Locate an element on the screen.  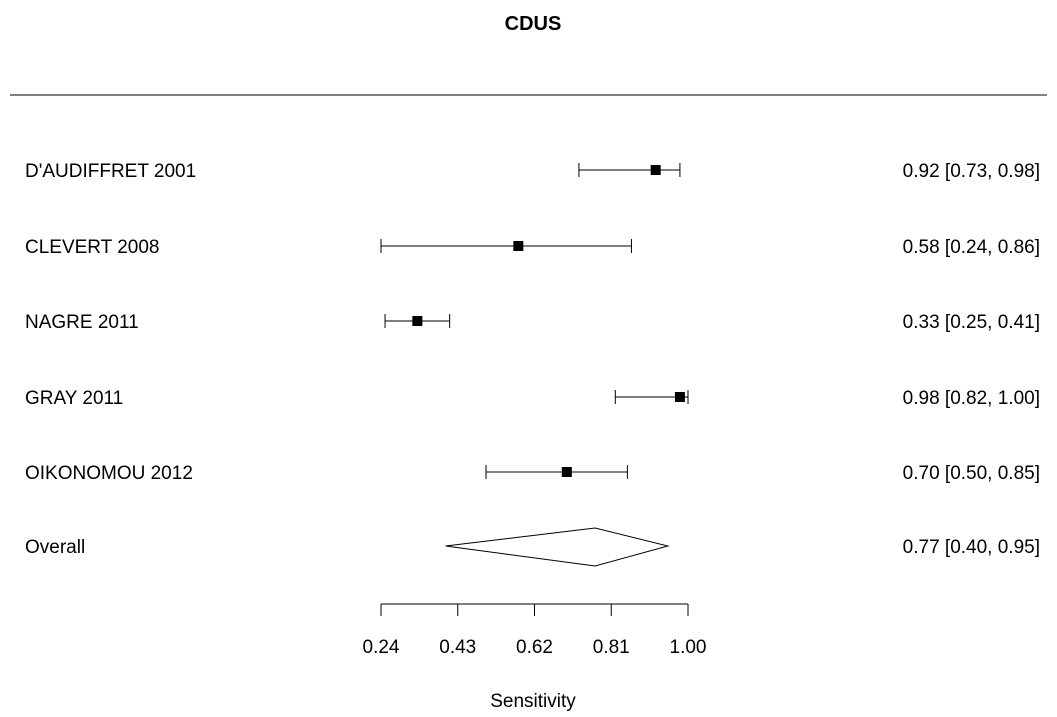
overall-row: Overall 0.77 [0.40, 0.95] is located at coordinates (532, 547).